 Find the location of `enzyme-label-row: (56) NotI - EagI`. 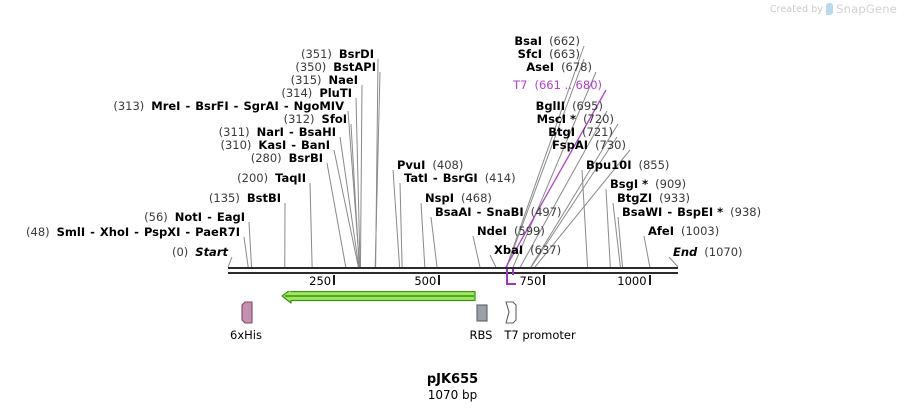

enzyme-label-row: (56) NotI - EagI is located at coordinates (194, 217).